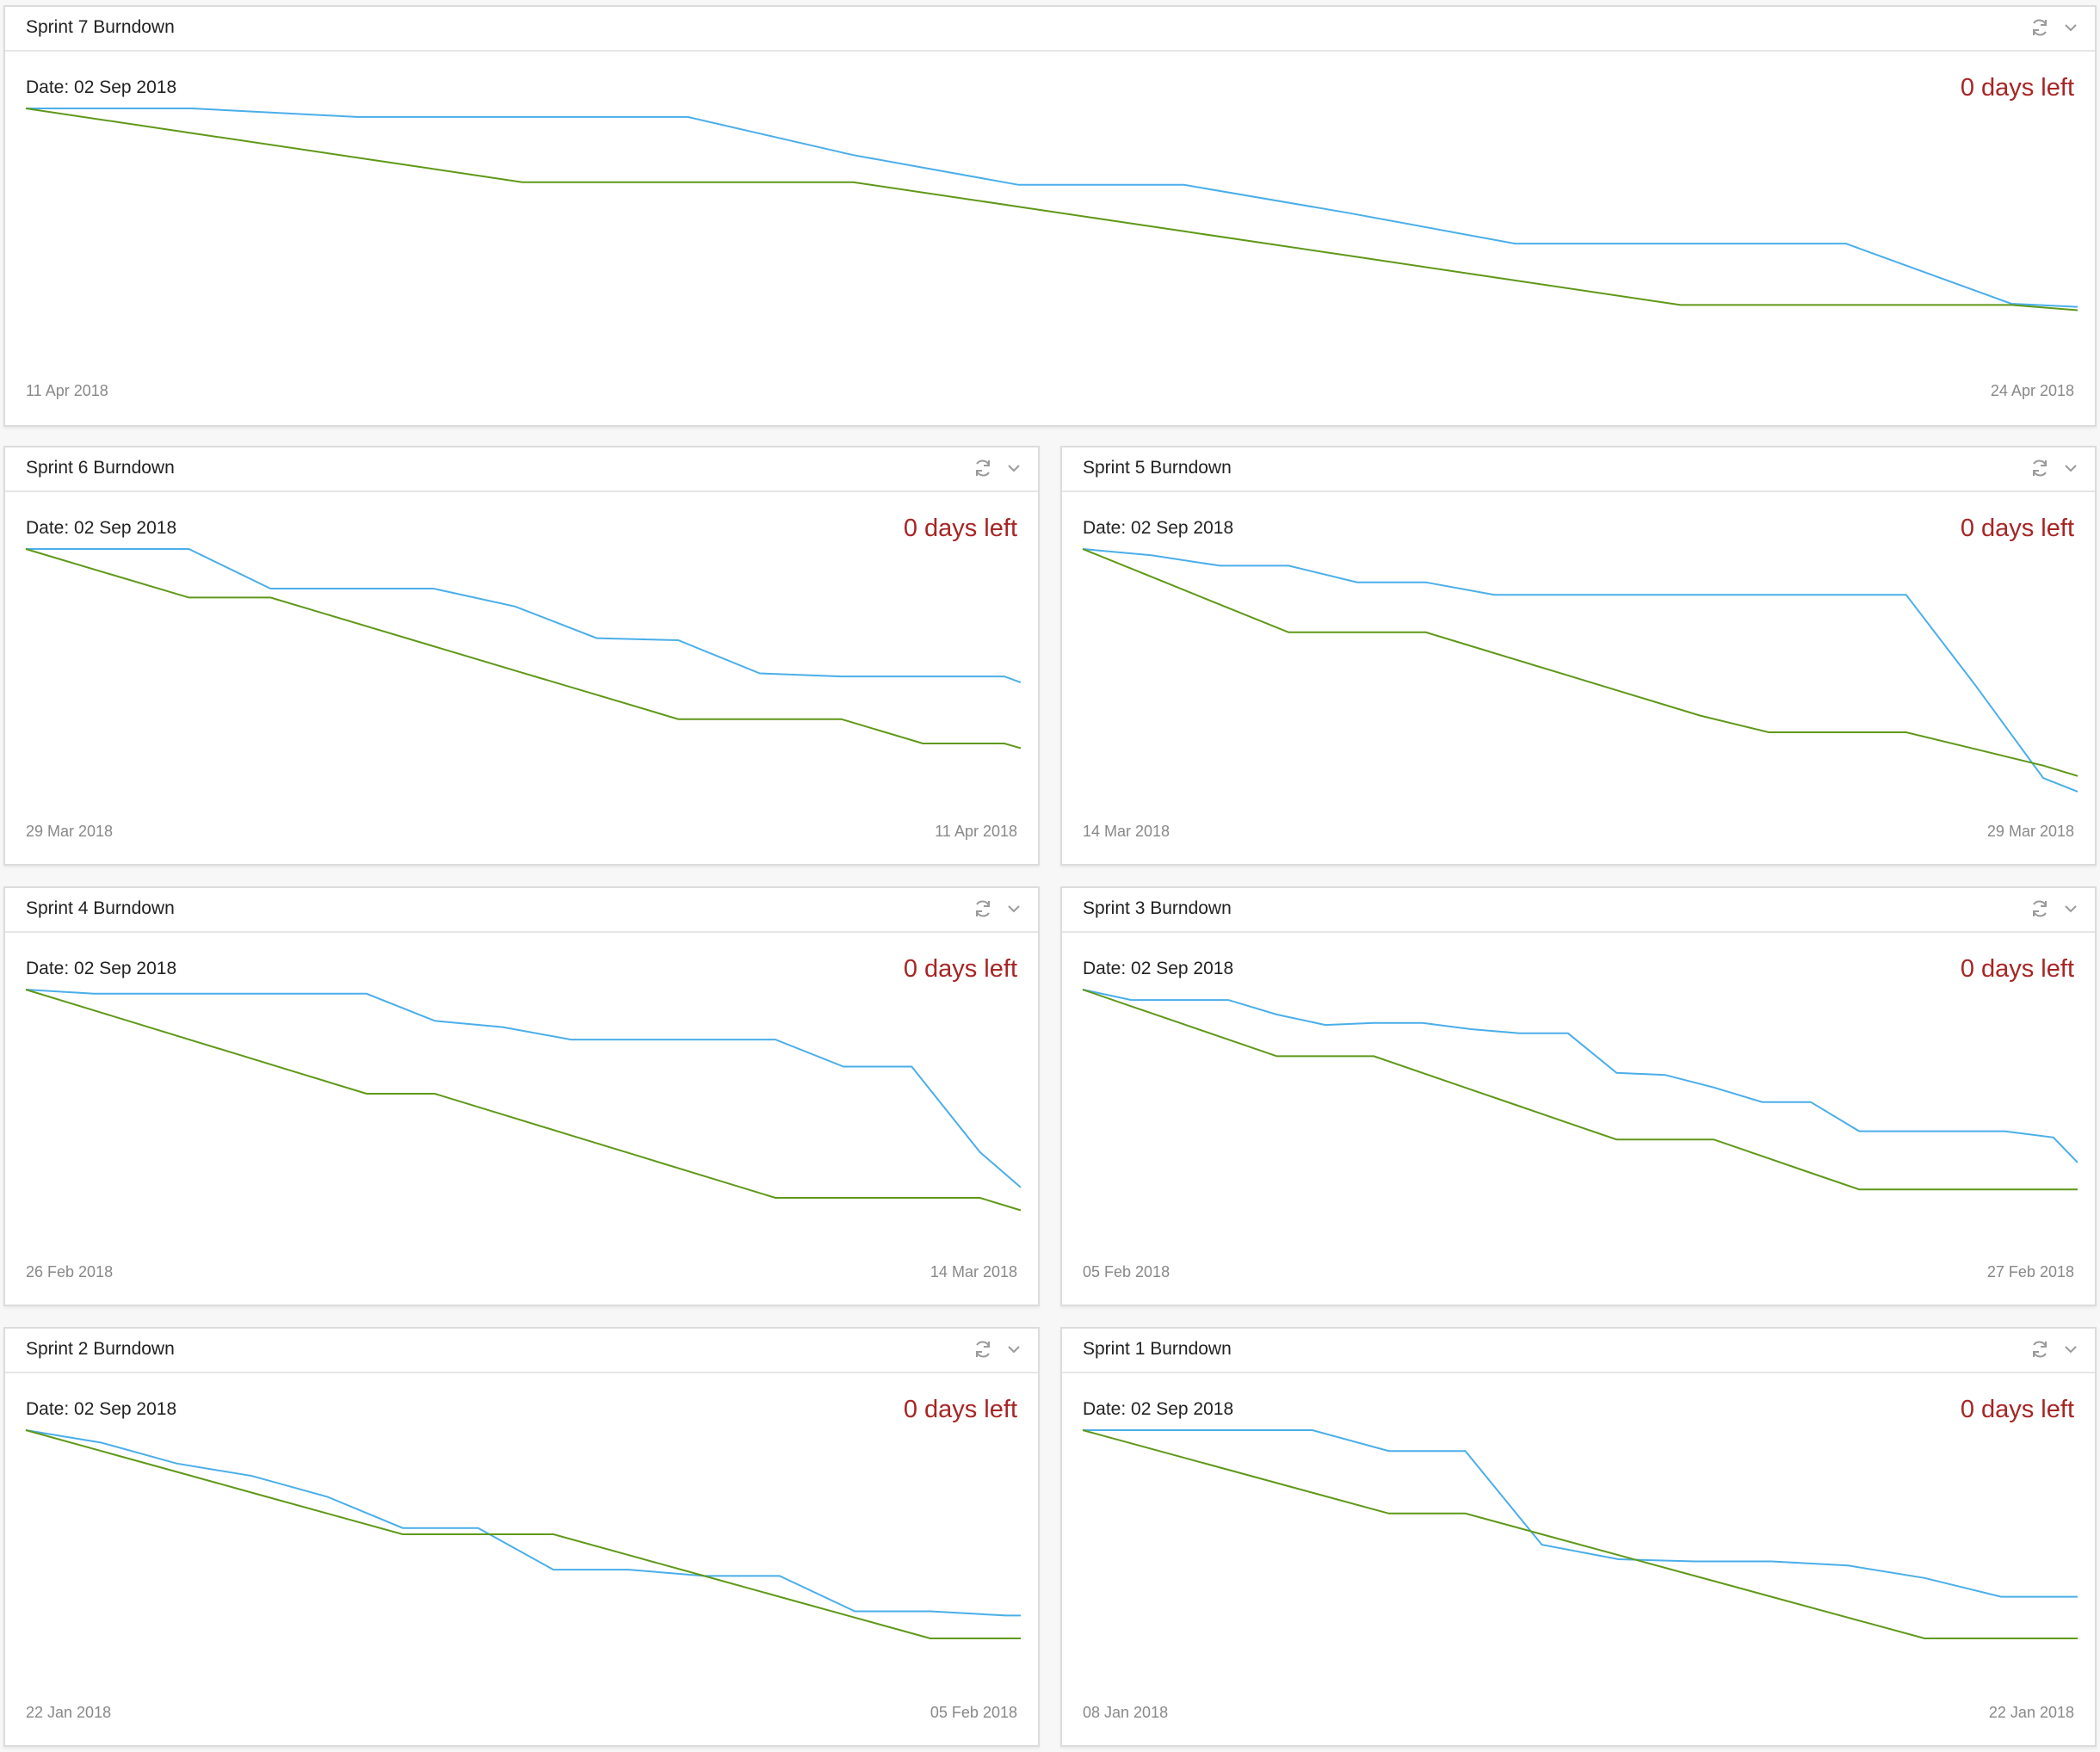 This screenshot has height=1752, width=2100. What do you see at coordinates (70, 1271) in the screenshot?
I see `start-date-label: 26 Feb 2018` at bounding box center [70, 1271].